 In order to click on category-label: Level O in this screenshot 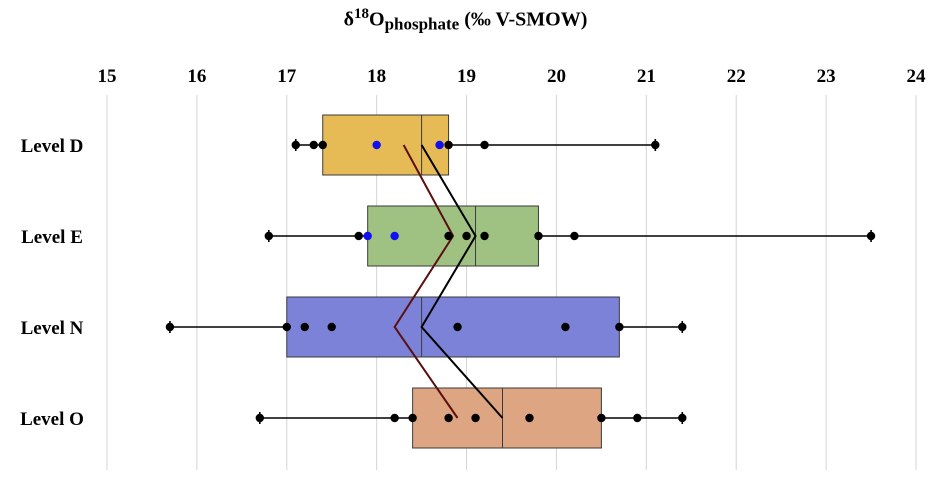, I will do `click(52, 419)`.